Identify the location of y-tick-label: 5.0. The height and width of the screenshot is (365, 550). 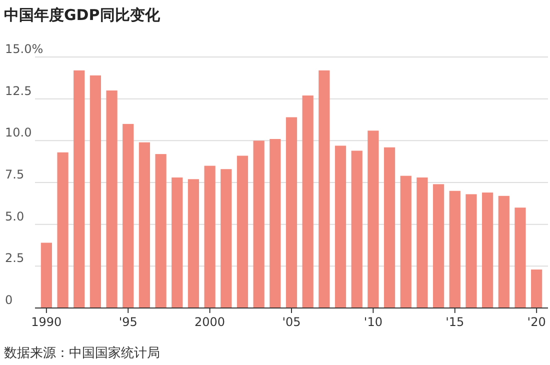
(14, 216).